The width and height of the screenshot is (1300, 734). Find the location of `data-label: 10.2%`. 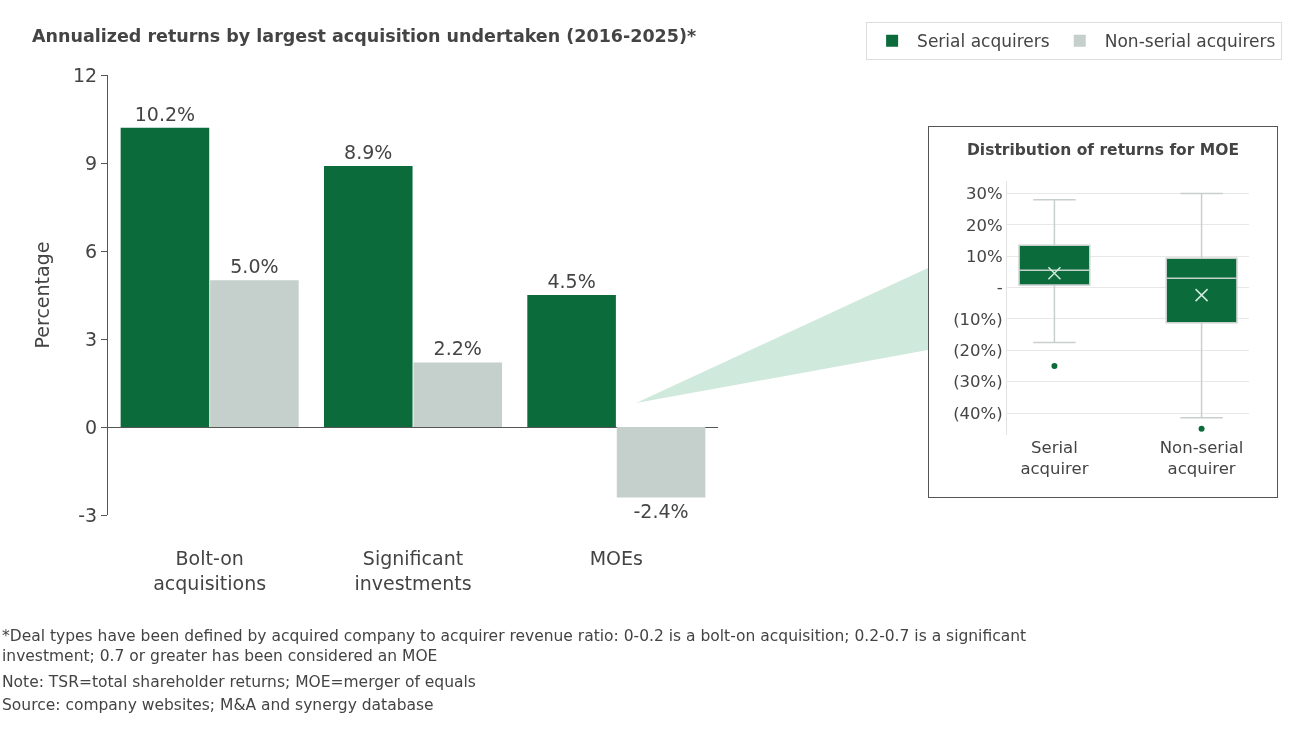

data-label: 10.2% is located at coordinates (165, 113).